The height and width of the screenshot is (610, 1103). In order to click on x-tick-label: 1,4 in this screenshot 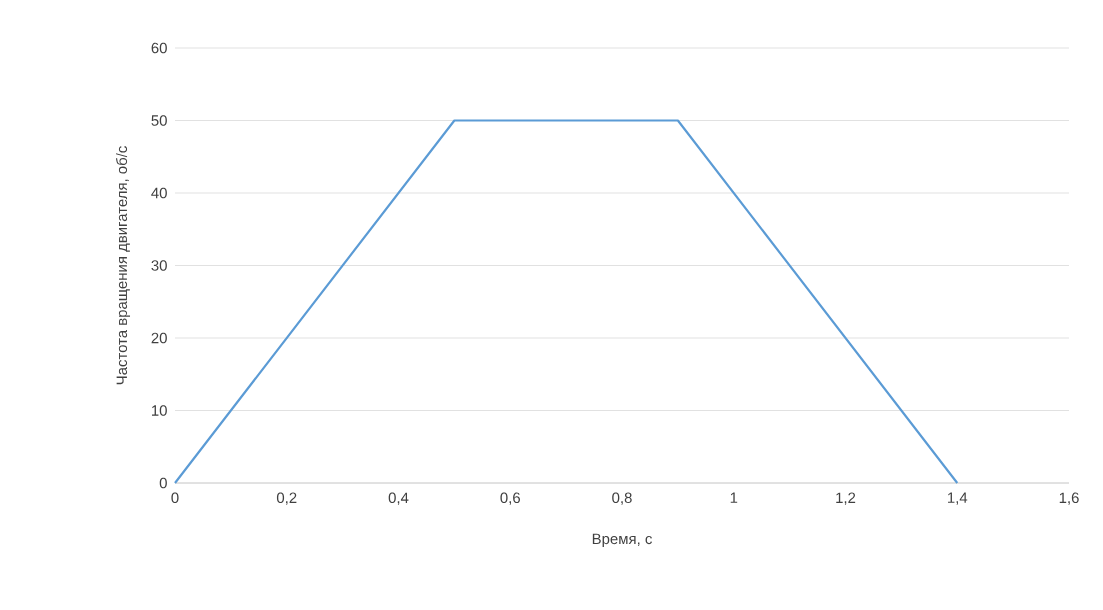, I will do `click(958, 498)`.